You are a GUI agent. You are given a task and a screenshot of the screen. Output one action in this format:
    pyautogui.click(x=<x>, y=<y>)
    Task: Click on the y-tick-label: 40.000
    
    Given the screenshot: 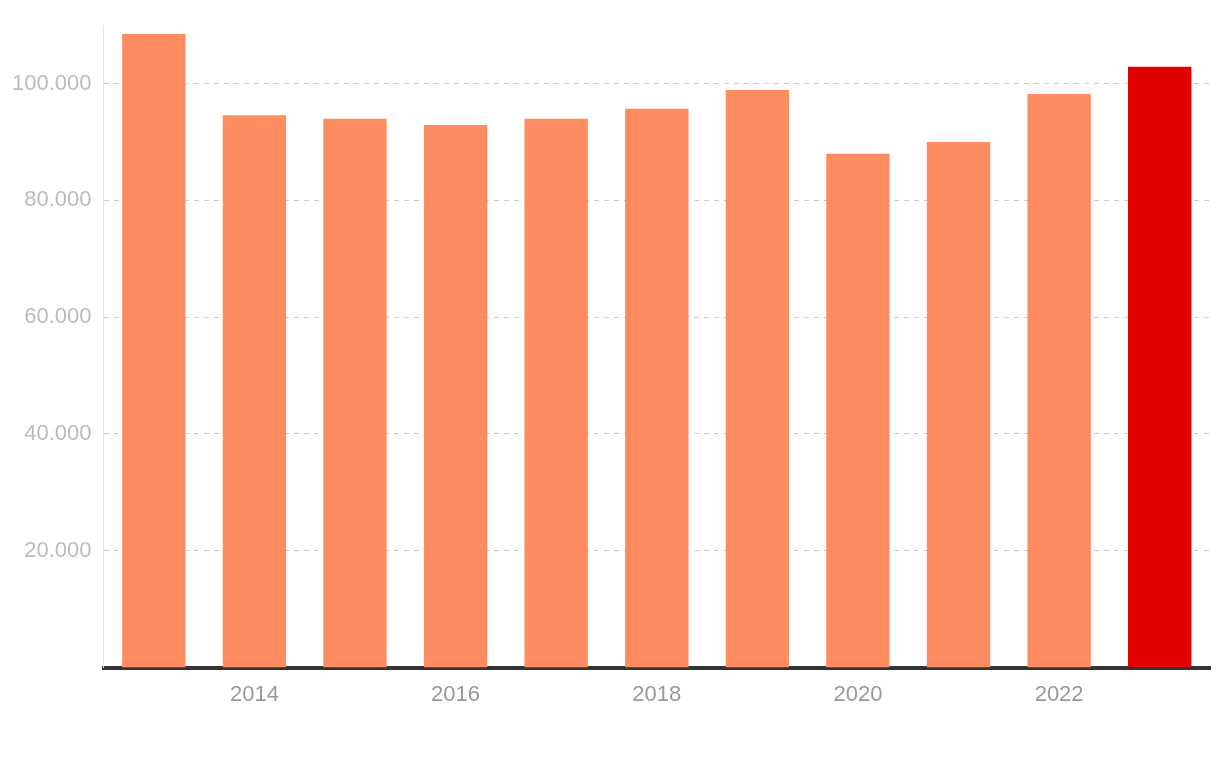 What is the action you would take?
    pyautogui.click(x=58, y=433)
    